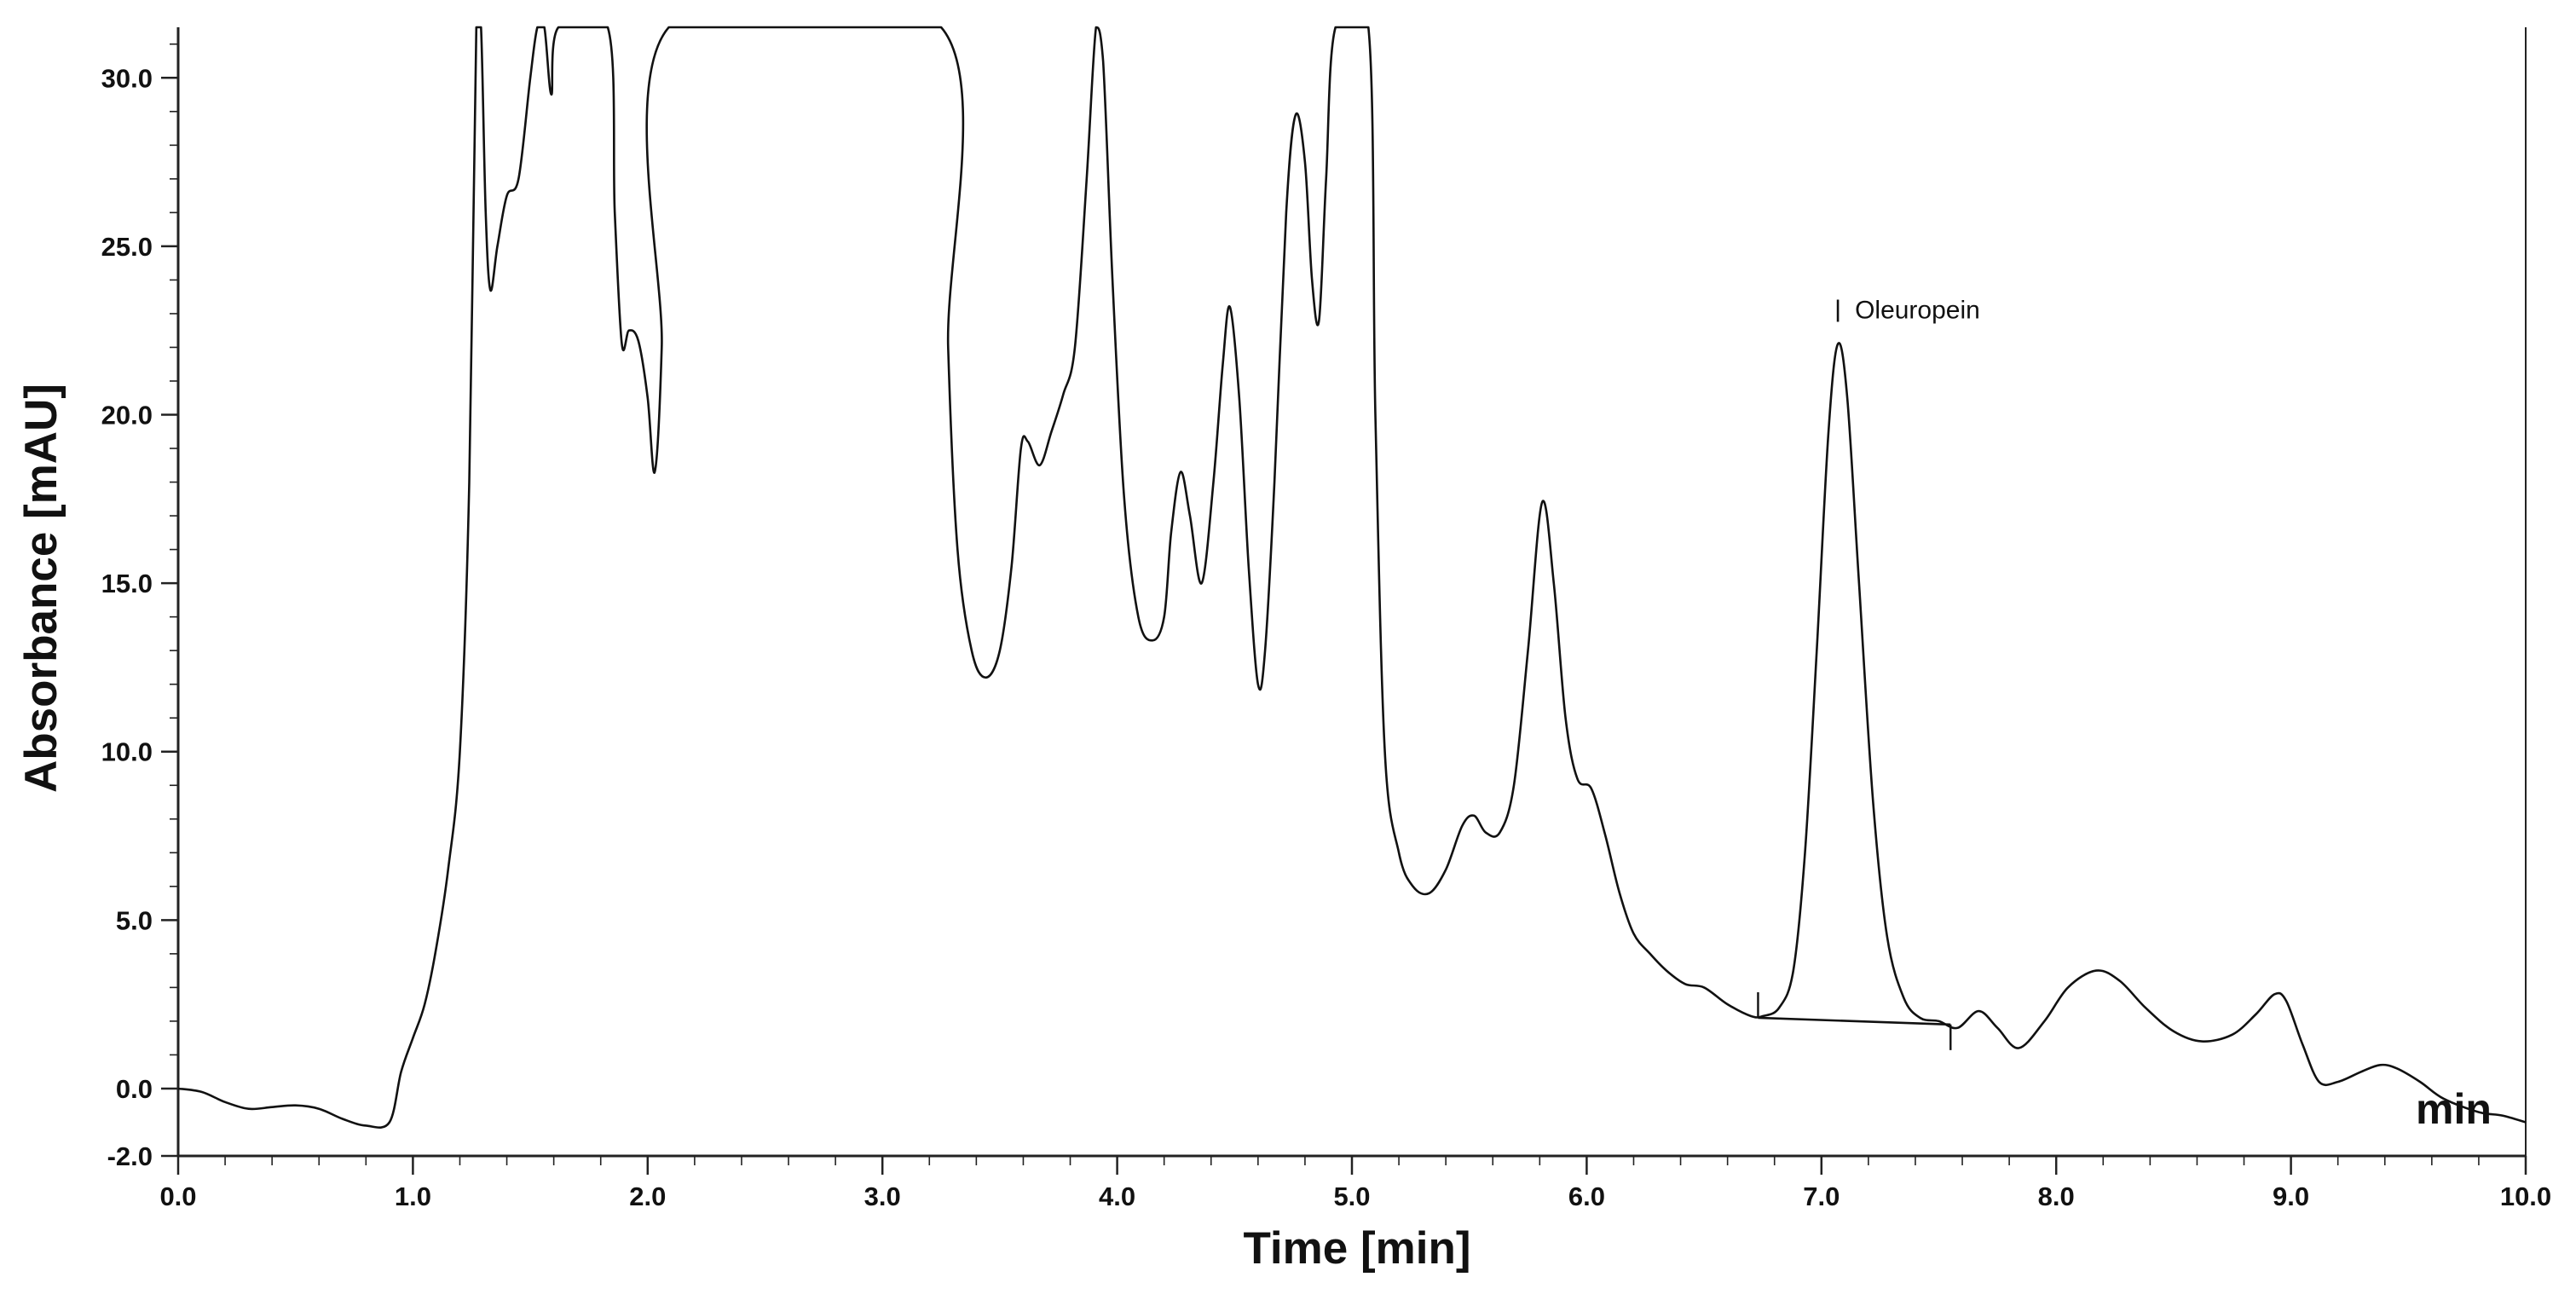  I want to click on x-tick-label: 7.0, so click(1821, 1196).